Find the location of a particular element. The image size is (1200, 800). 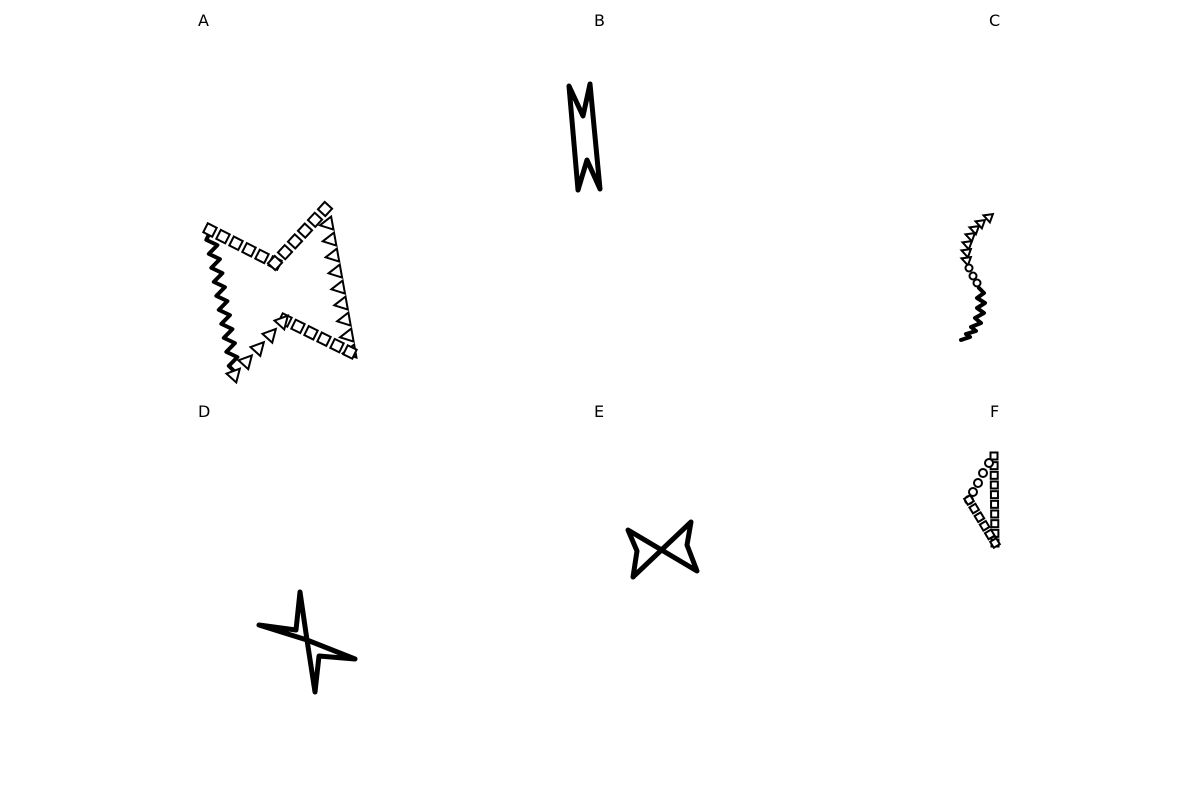

panel-a-marker-edges is located at coordinates (280, 292).